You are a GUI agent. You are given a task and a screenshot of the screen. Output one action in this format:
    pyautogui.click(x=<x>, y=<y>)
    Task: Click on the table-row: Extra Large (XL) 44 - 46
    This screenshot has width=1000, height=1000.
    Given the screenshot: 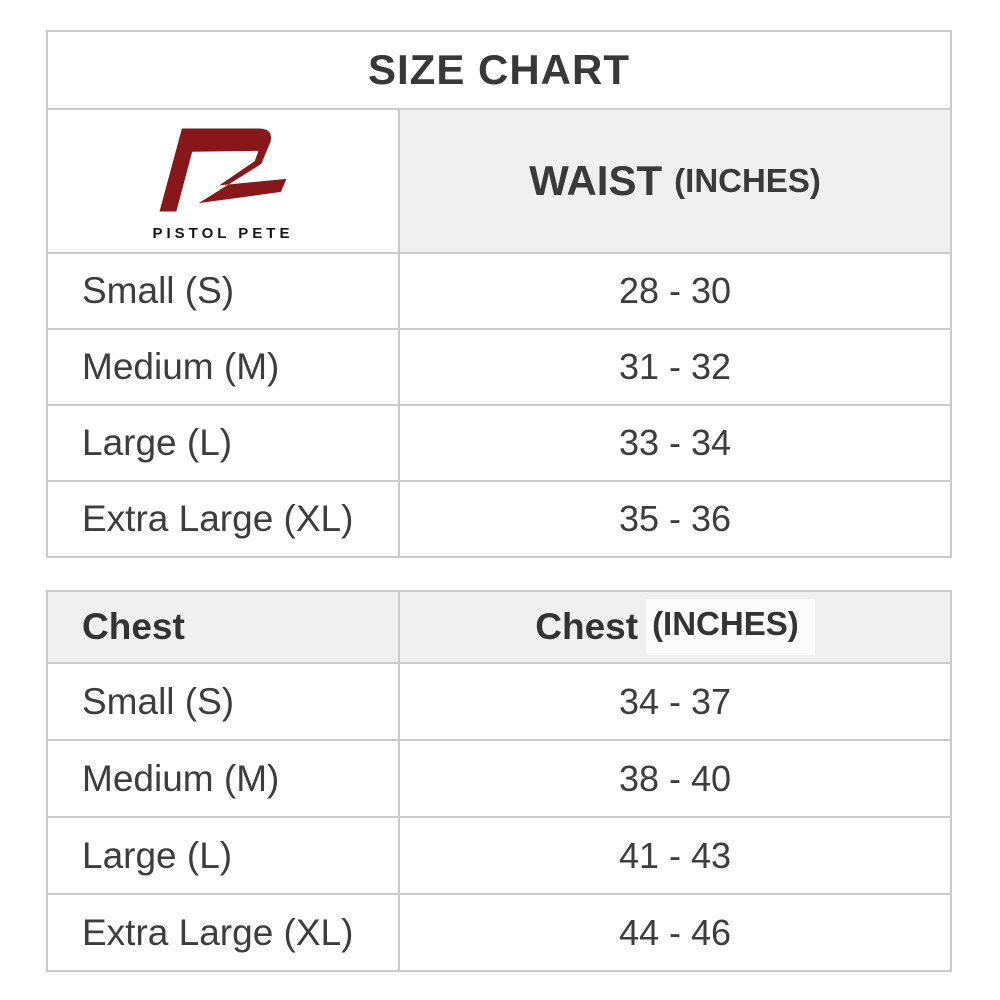 What is the action you would take?
    pyautogui.click(x=499, y=931)
    